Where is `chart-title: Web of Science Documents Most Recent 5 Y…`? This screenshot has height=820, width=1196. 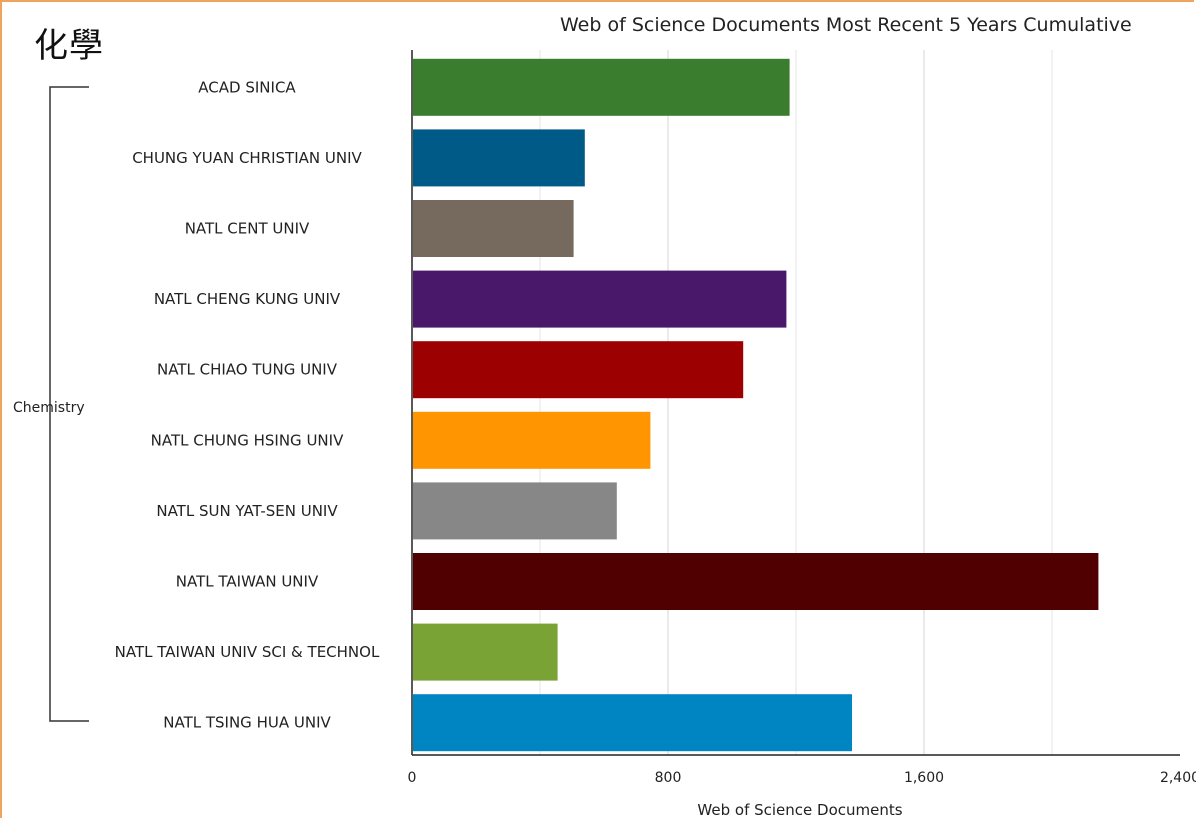 chart-title: Web of Science Documents Most Recent 5 Y… is located at coordinates (846, 25).